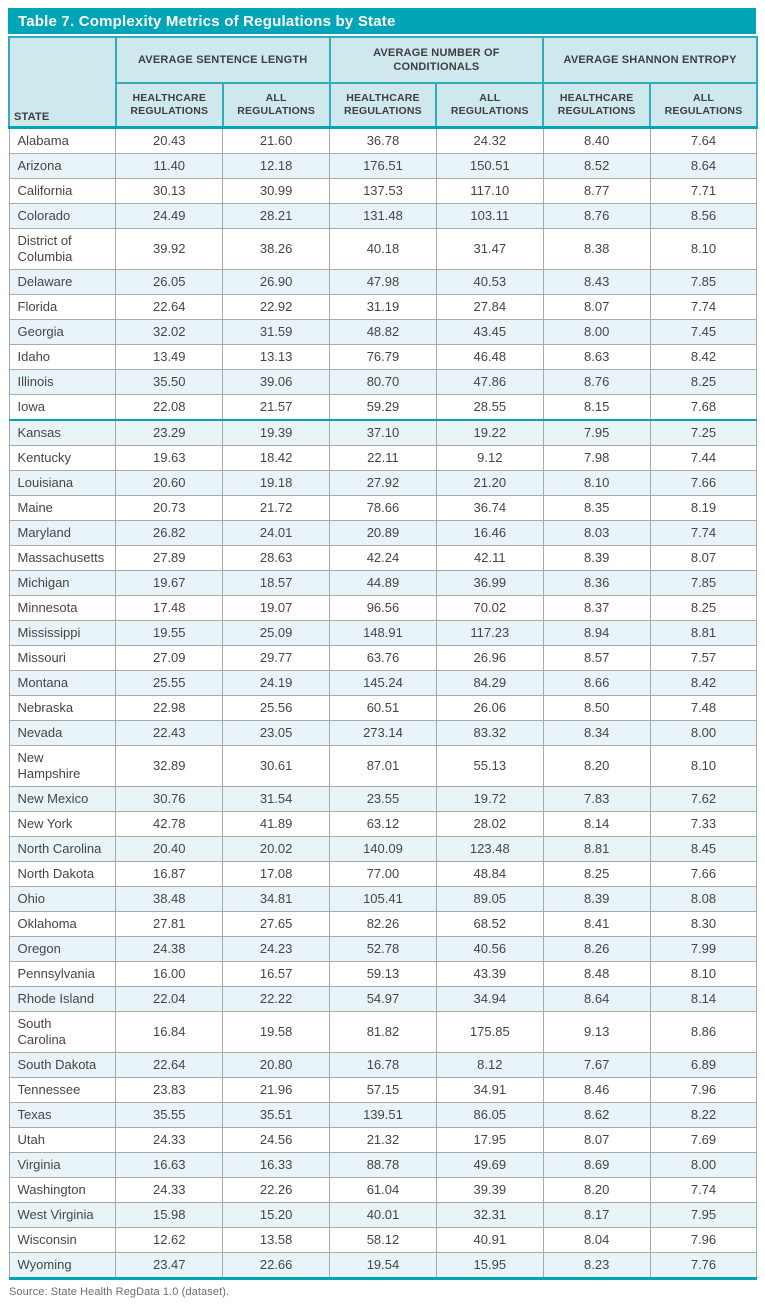 This screenshot has width=765, height=1308. I want to click on value-cell: 54.97, so click(383, 999).